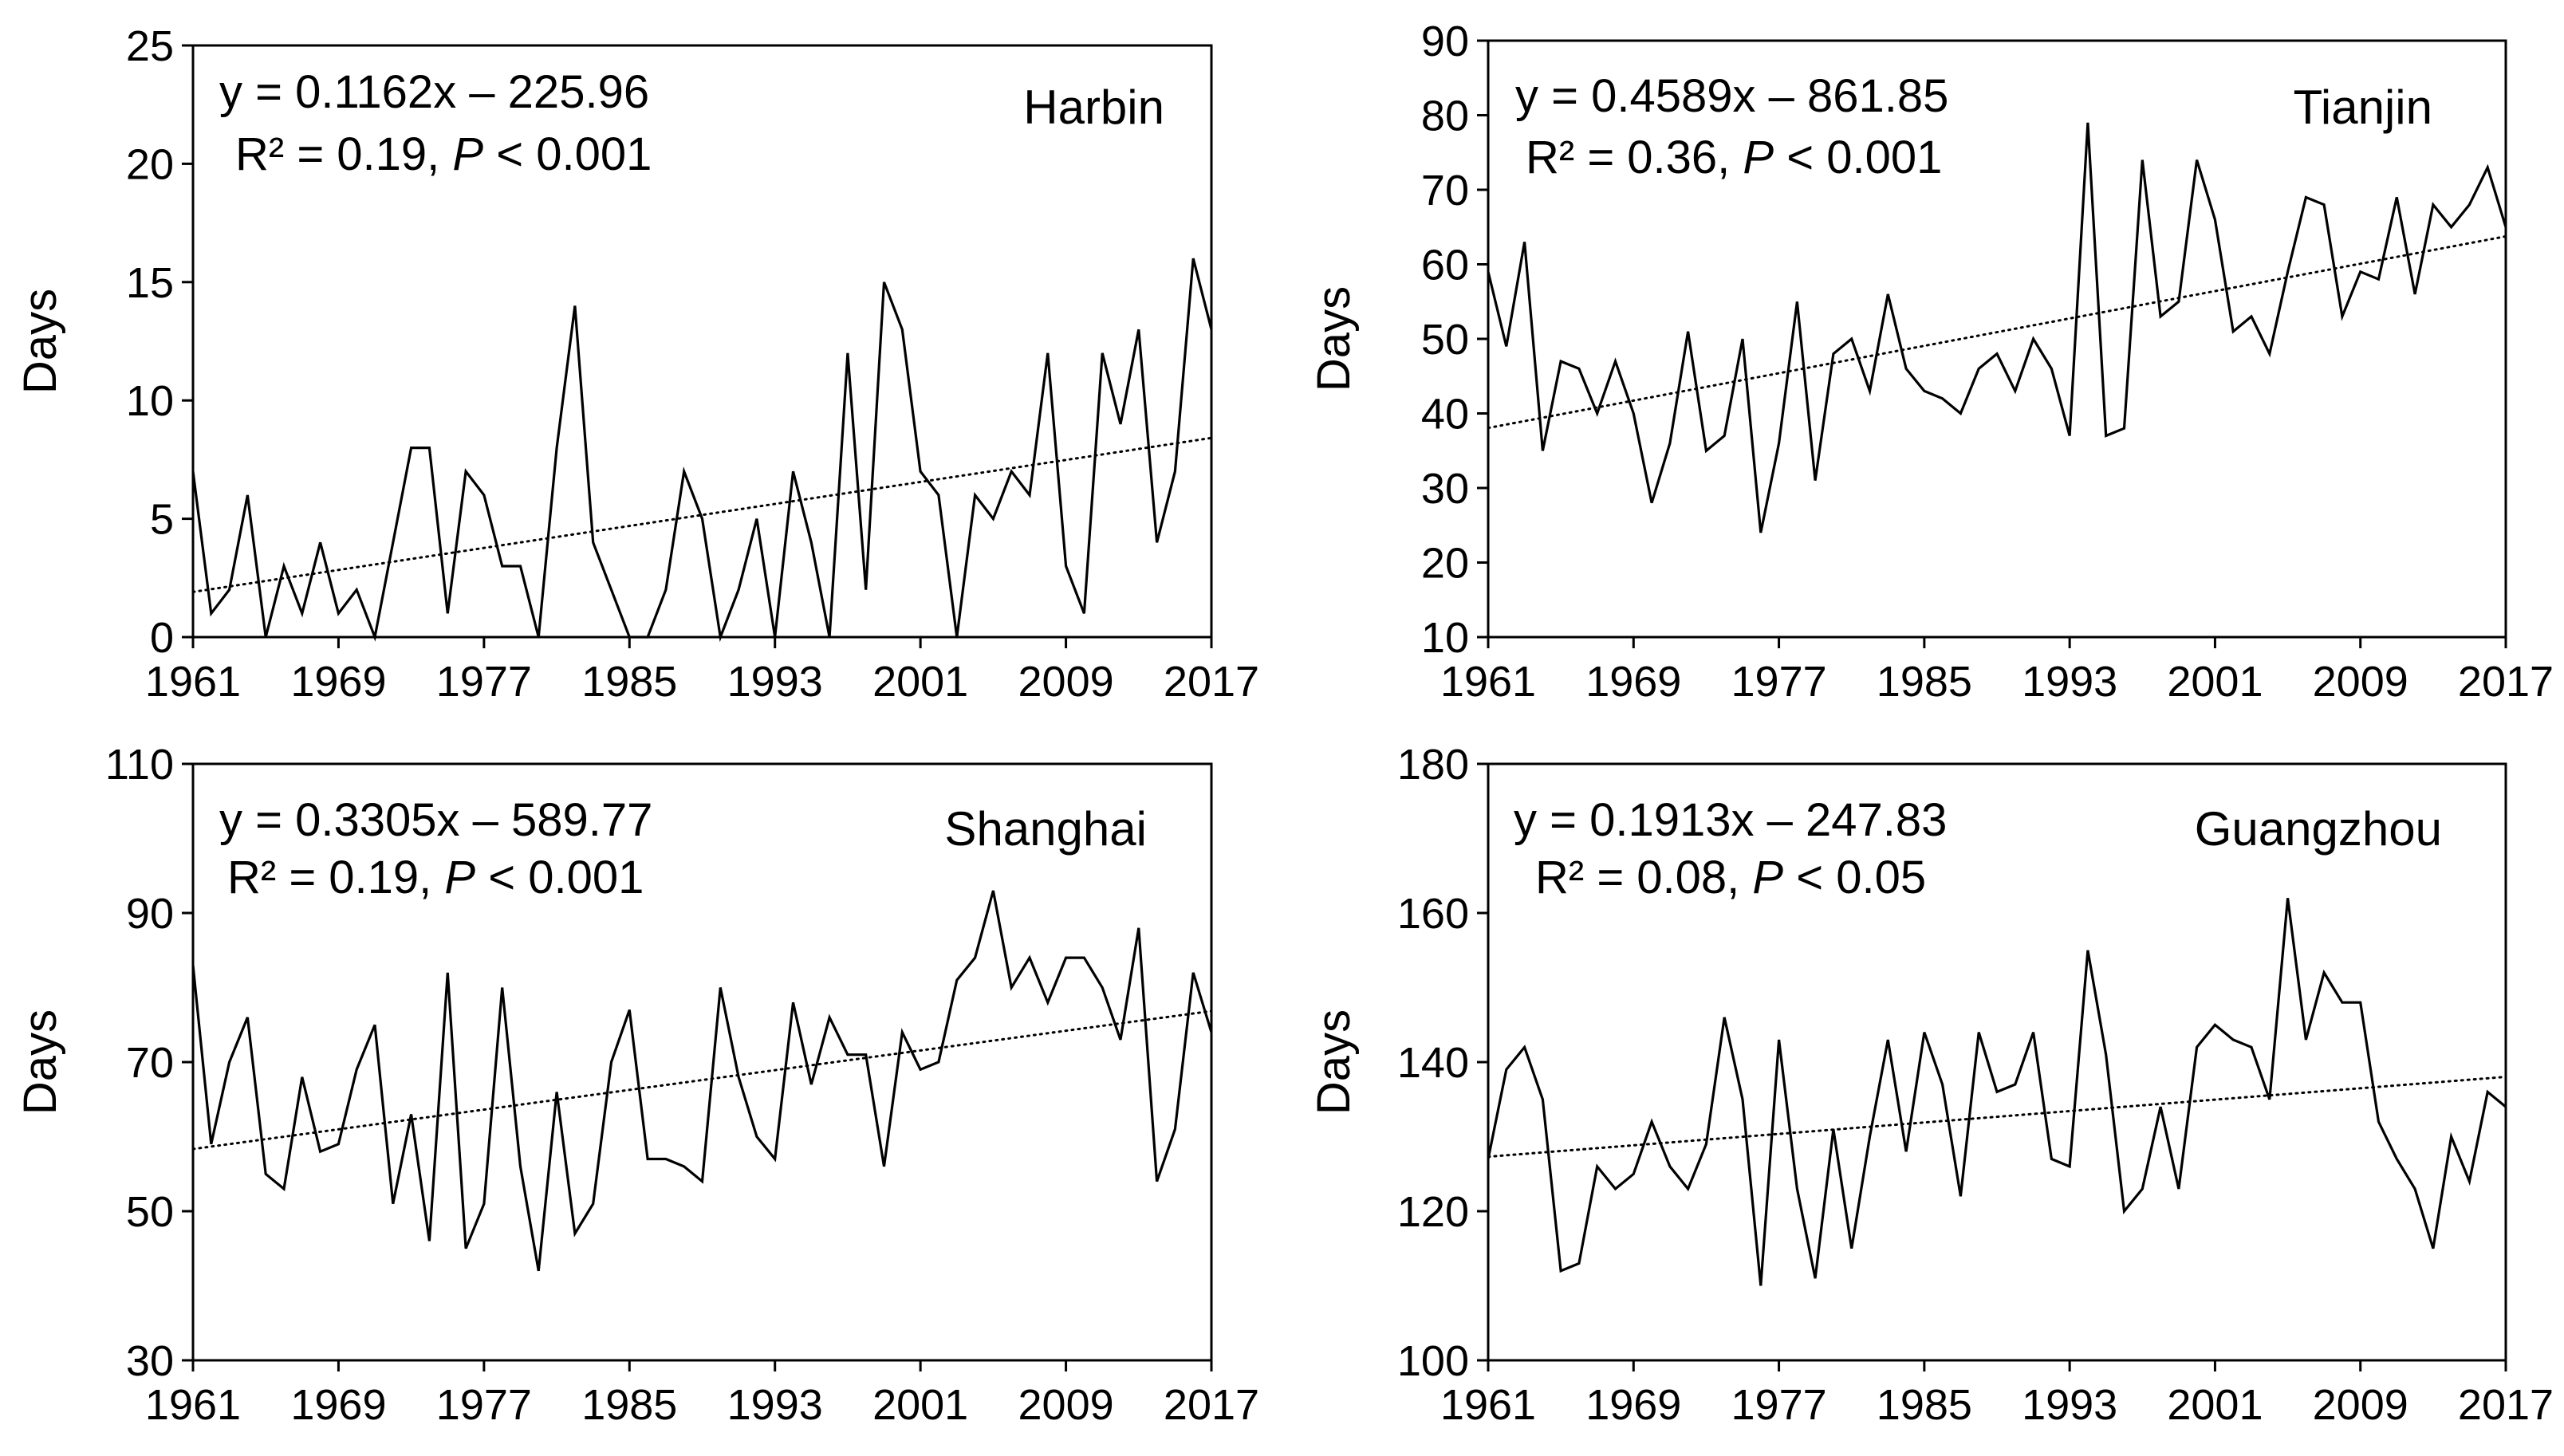 The image size is (2564, 1456). Describe the element at coordinates (1758, 157) in the screenshot. I see `tianjin-p-symbol: P` at that location.